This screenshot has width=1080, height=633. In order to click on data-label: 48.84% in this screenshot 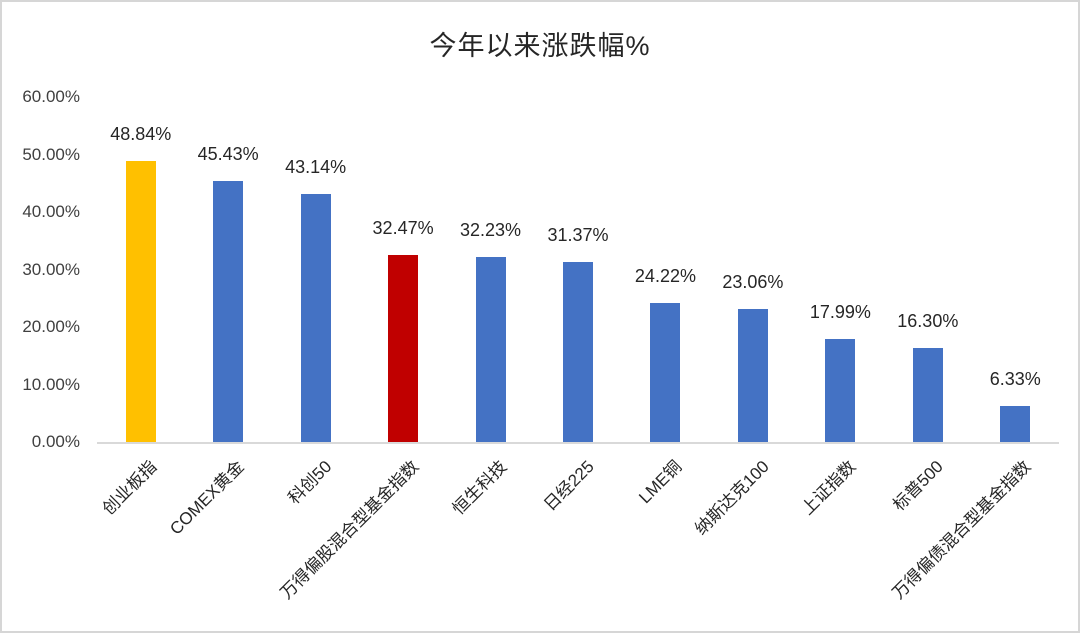, I will do `click(141, 134)`.